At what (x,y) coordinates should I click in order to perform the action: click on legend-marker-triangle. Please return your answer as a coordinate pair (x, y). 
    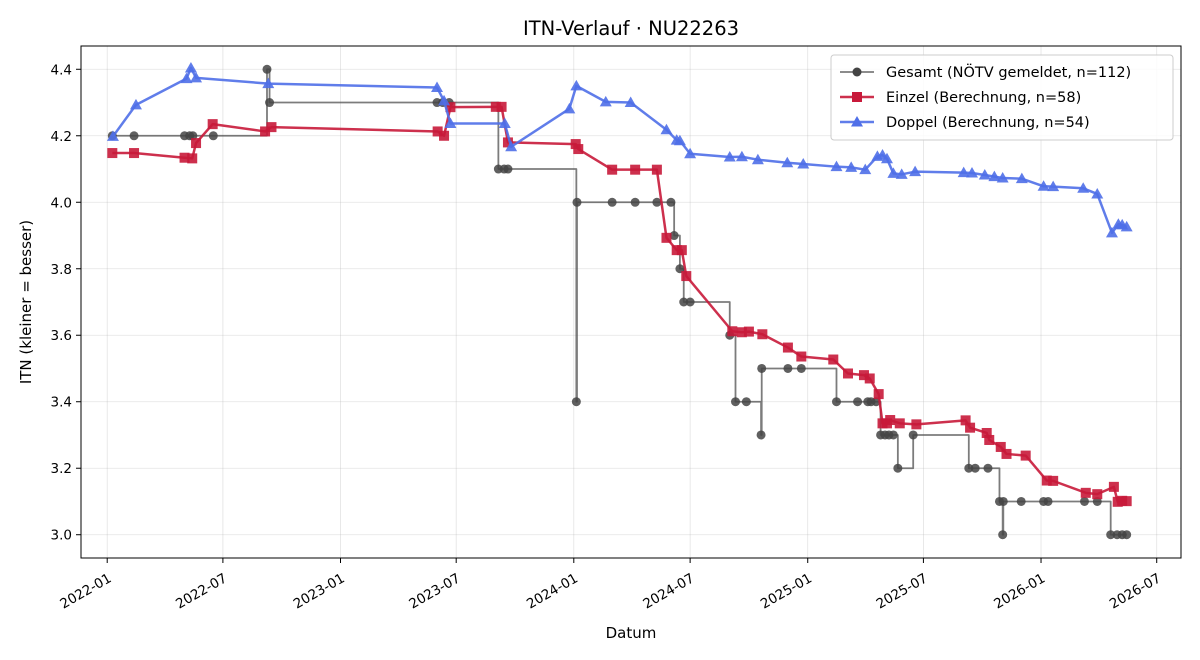
    Looking at the image, I should click on (857, 121).